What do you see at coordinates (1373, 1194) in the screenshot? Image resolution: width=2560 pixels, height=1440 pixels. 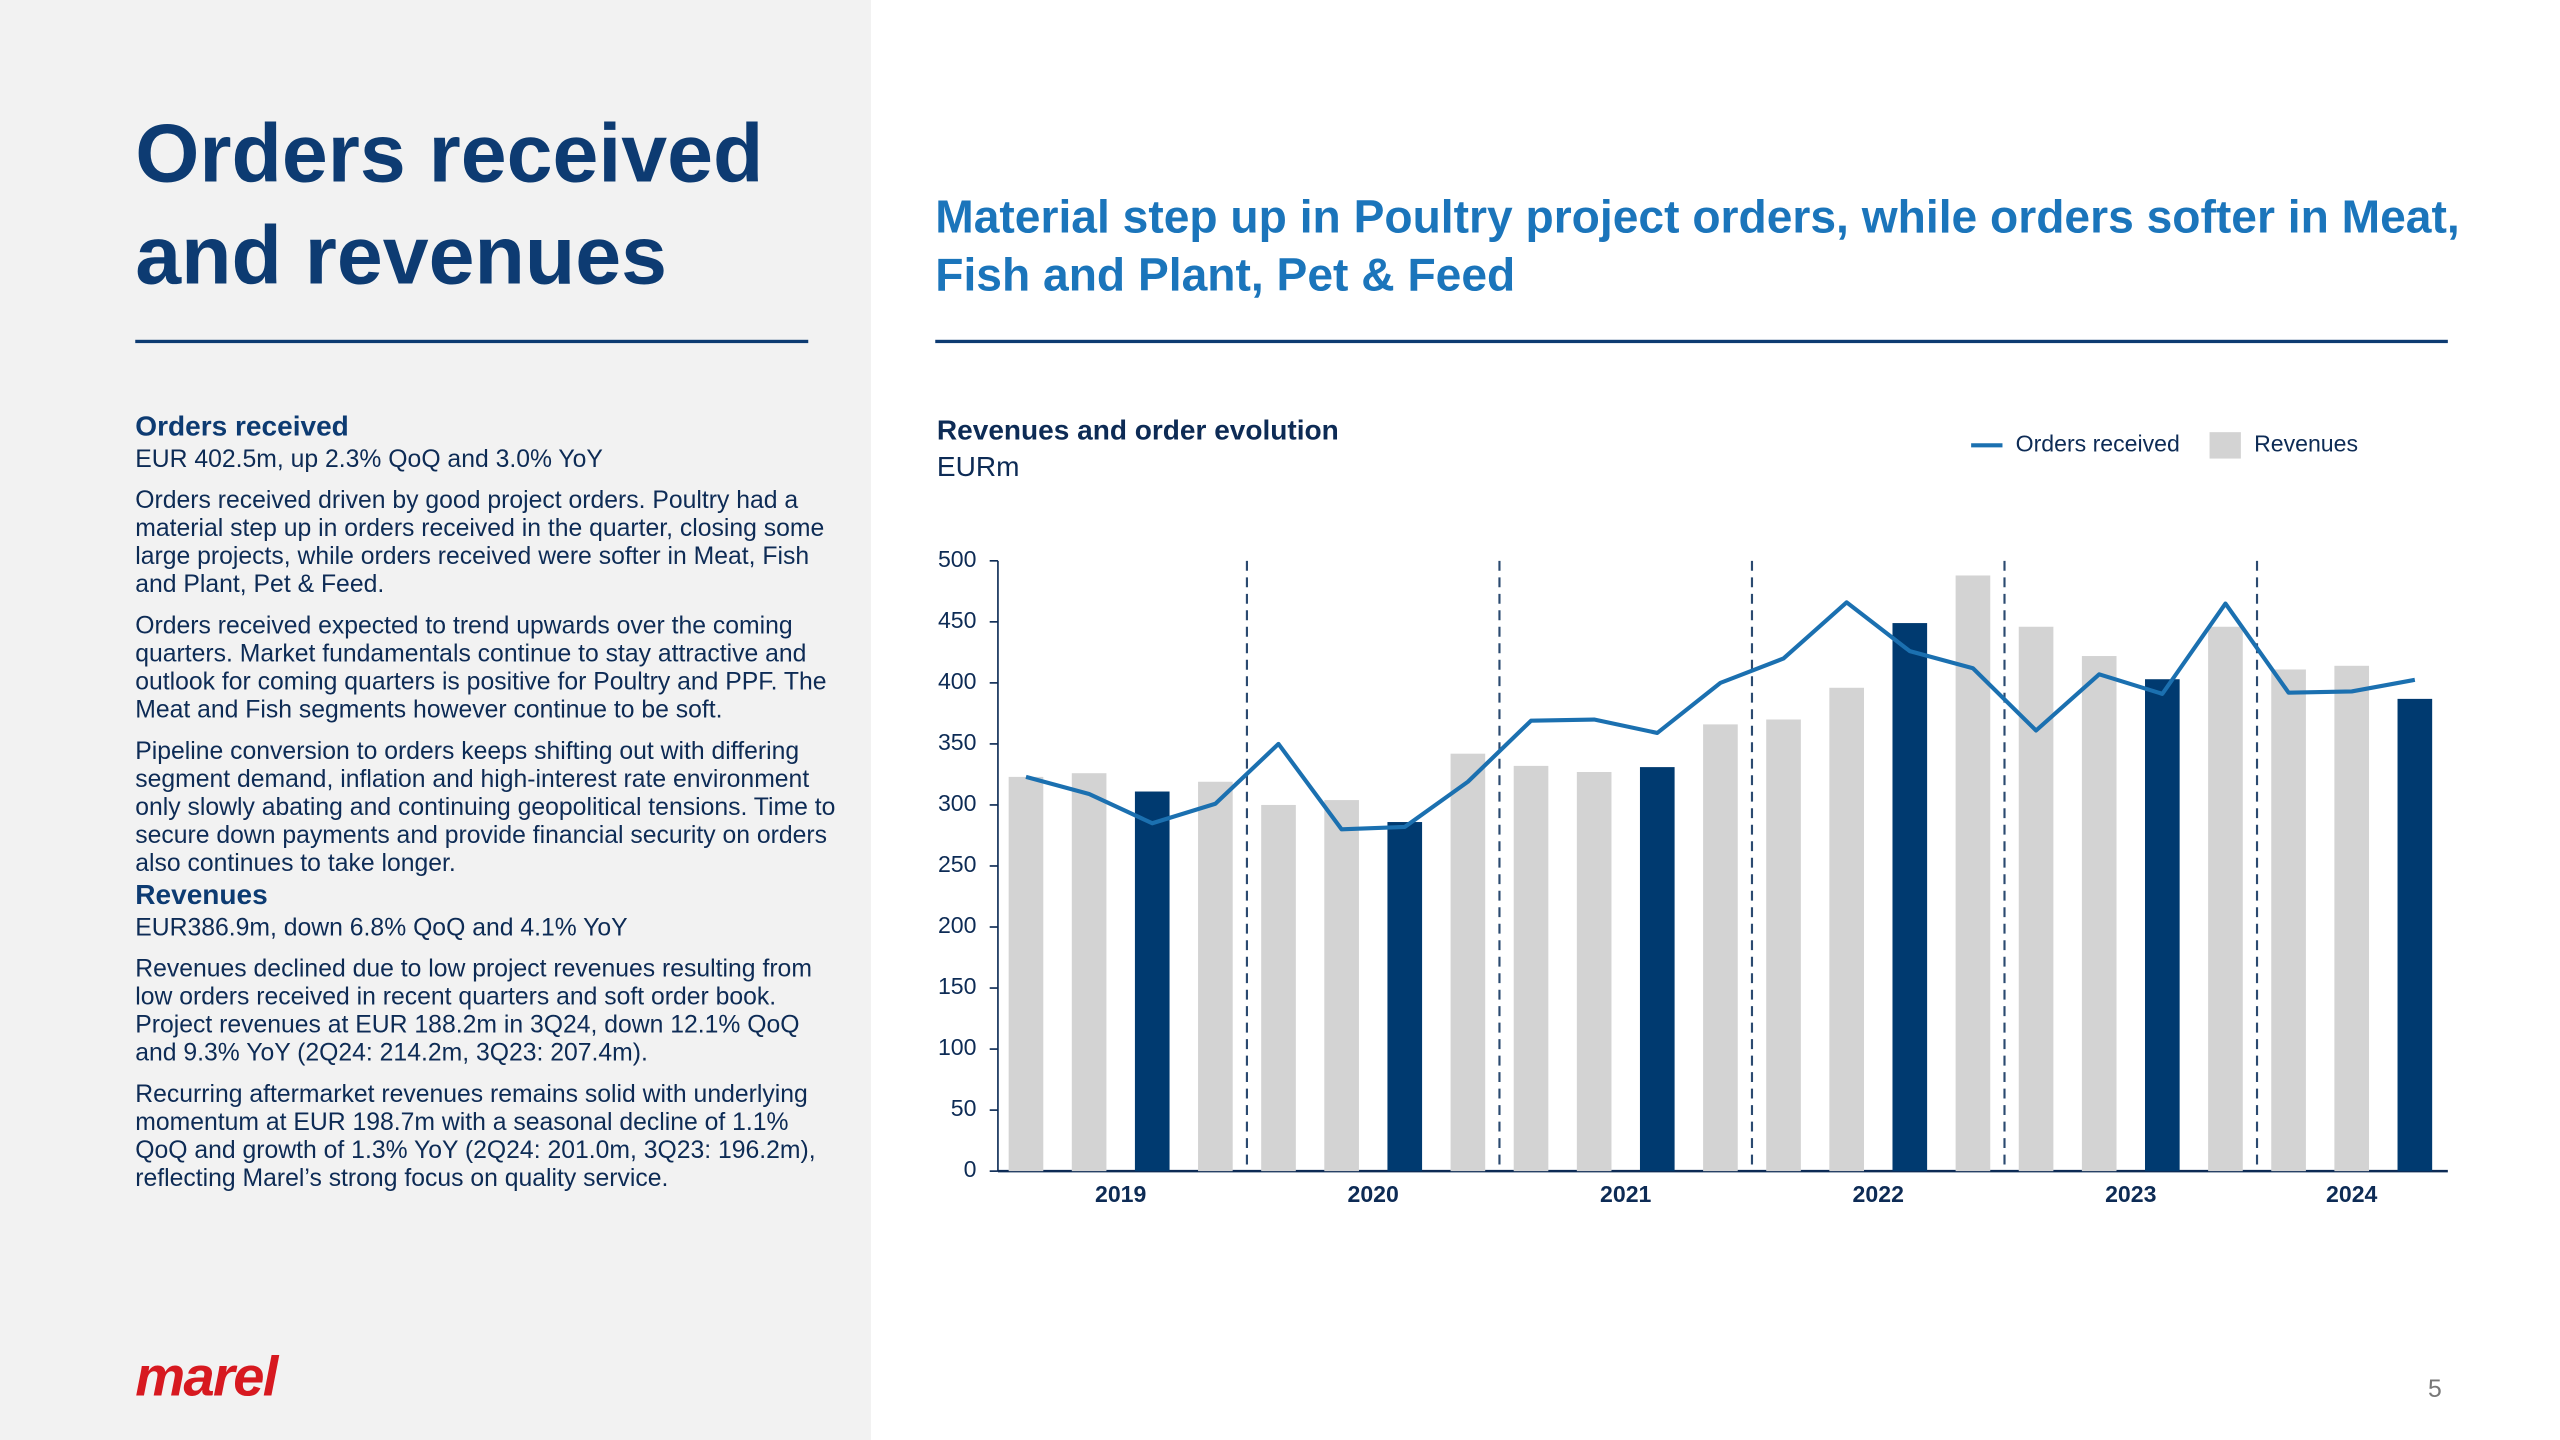 I see `x-group-label: 2020` at bounding box center [1373, 1194].